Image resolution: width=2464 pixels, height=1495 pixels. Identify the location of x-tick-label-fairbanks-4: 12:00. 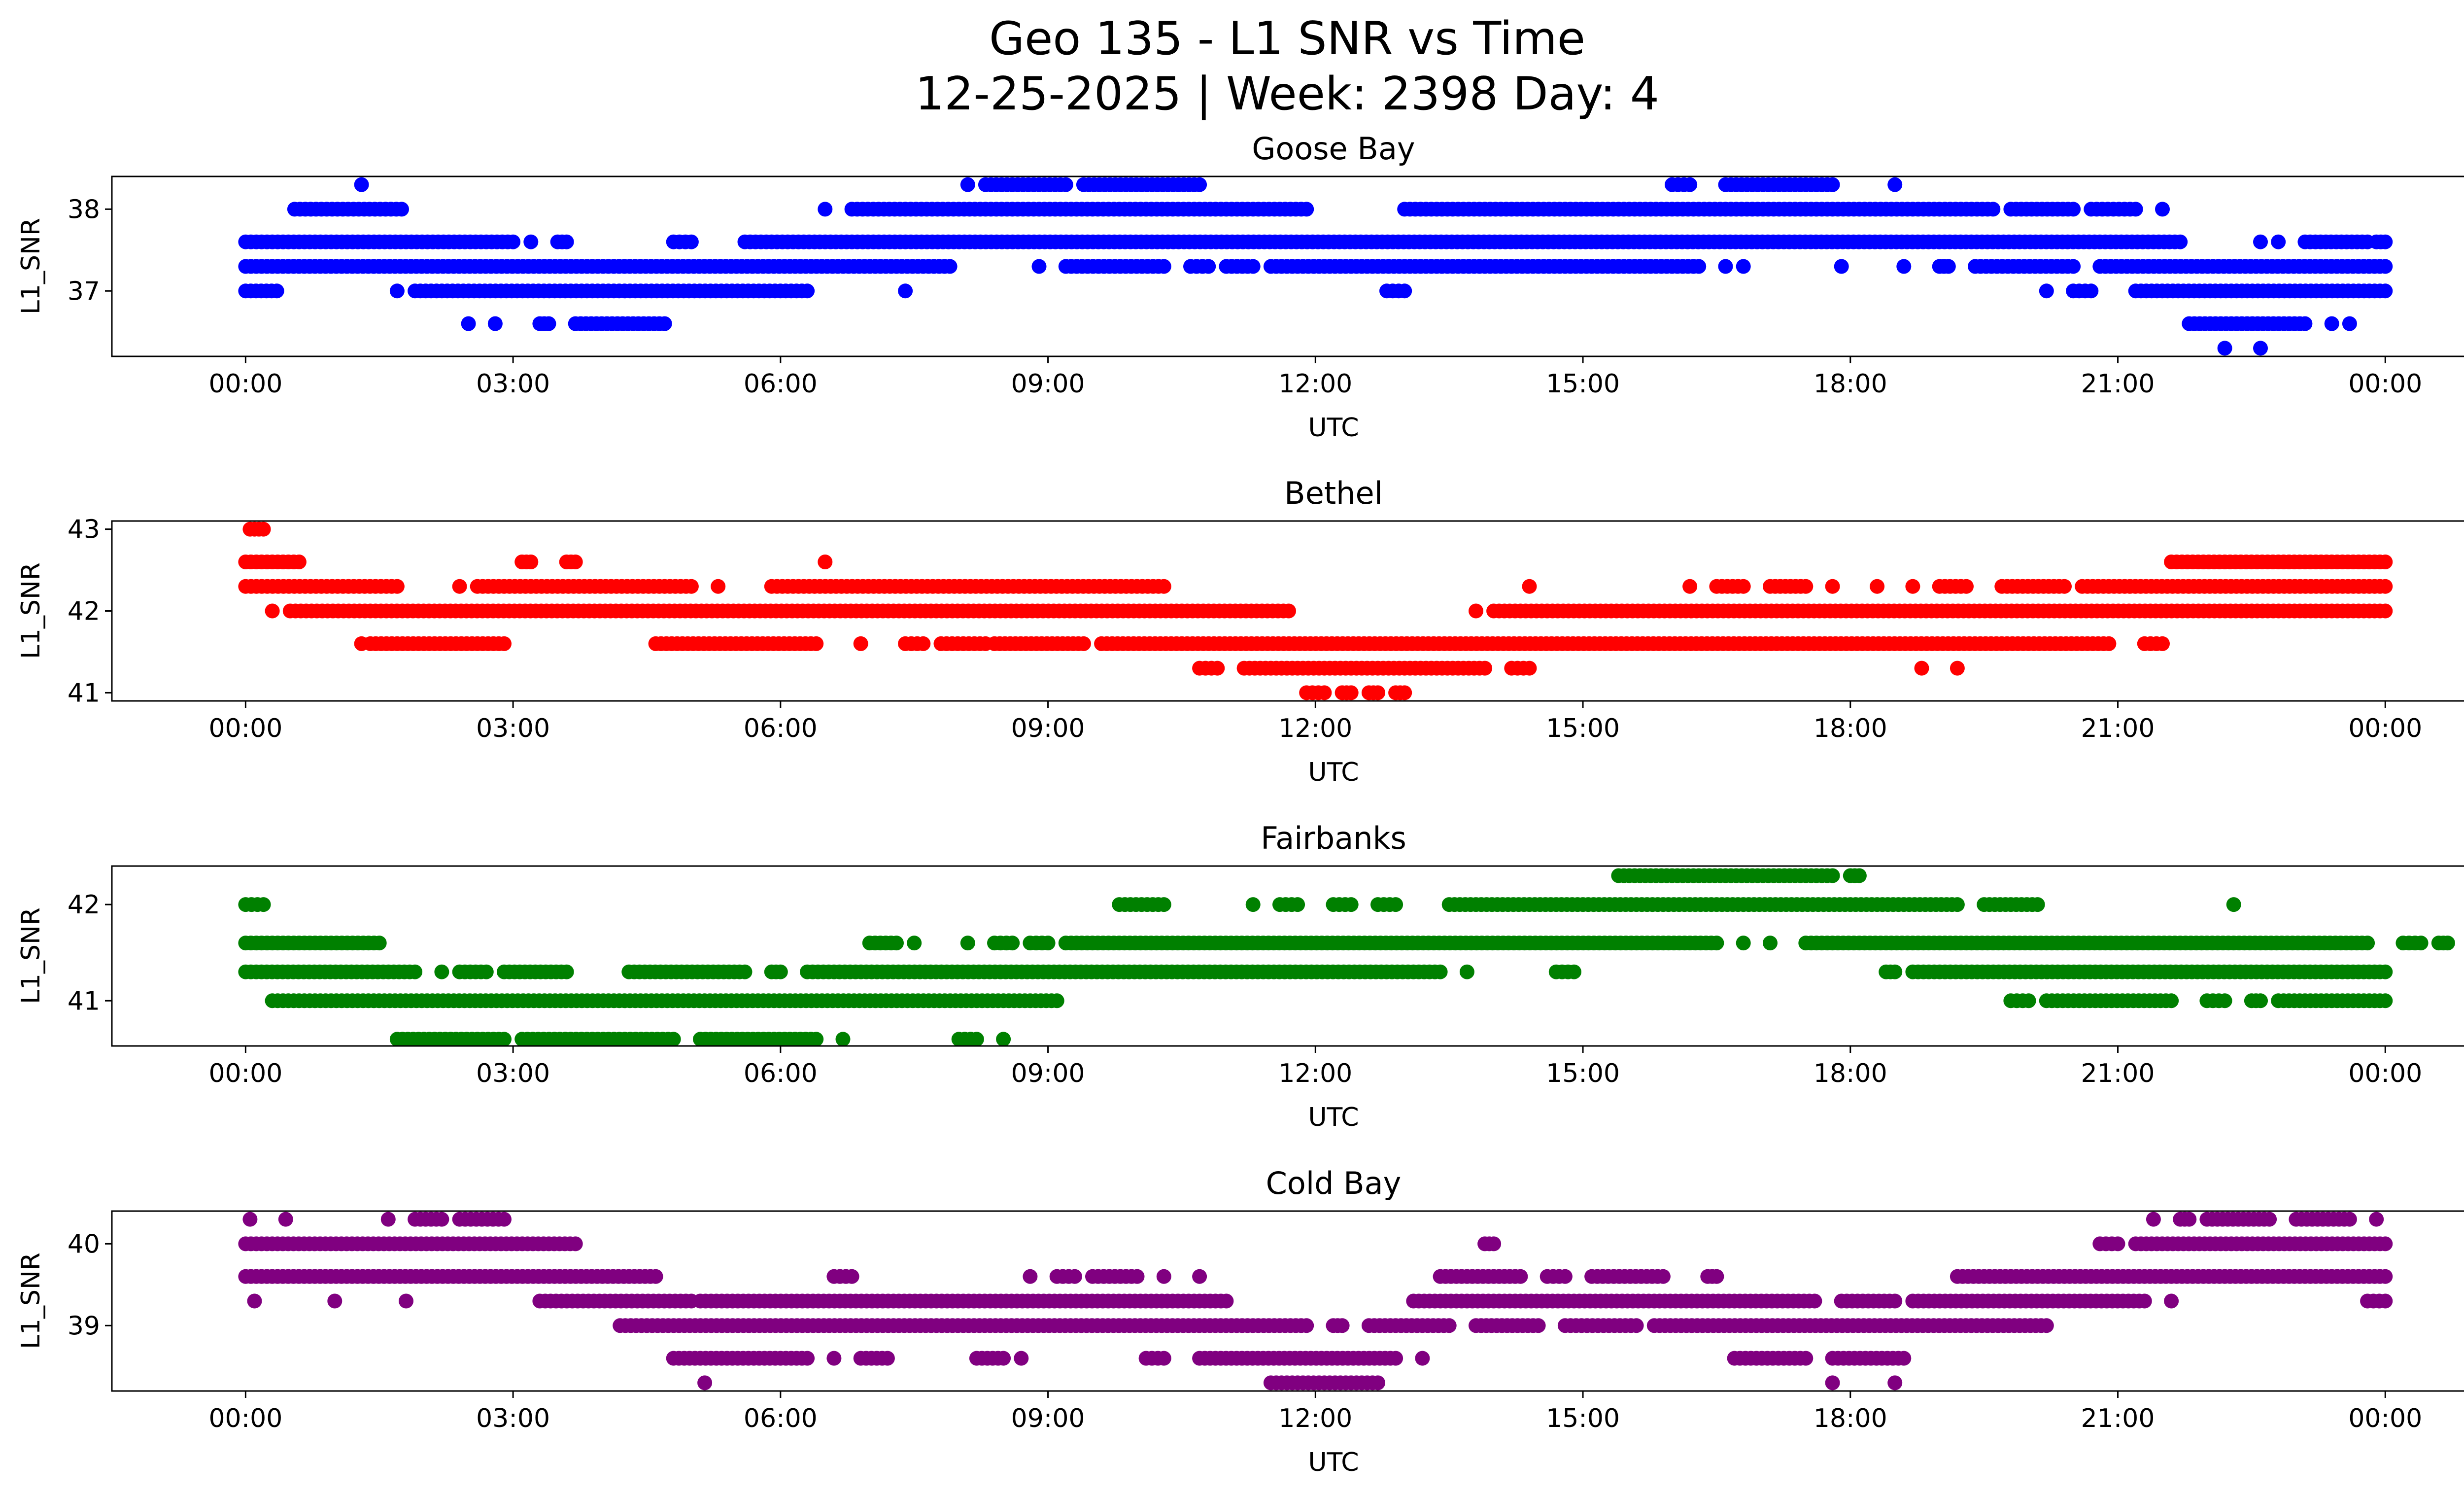
(1315, 1073).